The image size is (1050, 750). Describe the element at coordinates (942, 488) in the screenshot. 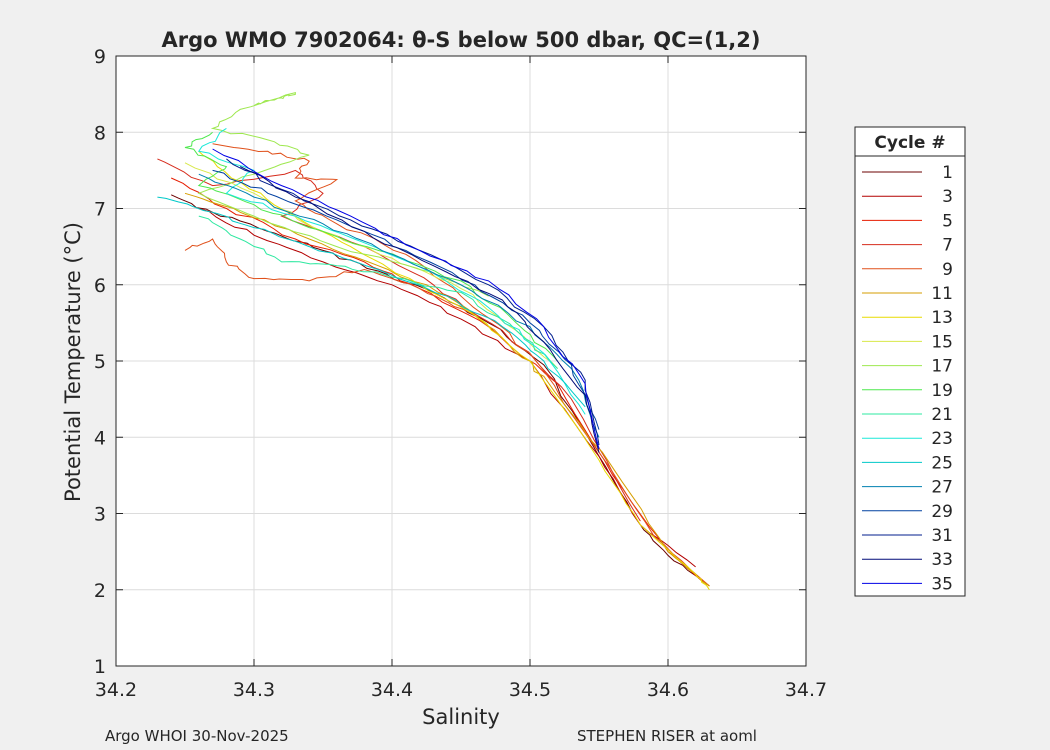

I see `legend-label: 27` at that location.